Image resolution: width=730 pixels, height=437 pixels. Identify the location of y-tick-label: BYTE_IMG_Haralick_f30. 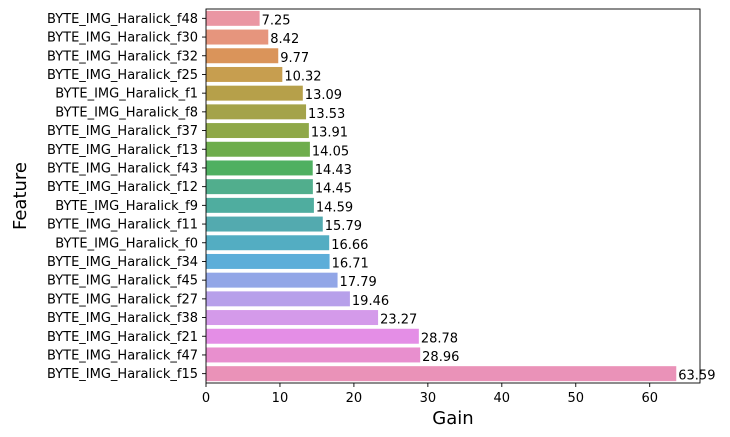
(122, 38).